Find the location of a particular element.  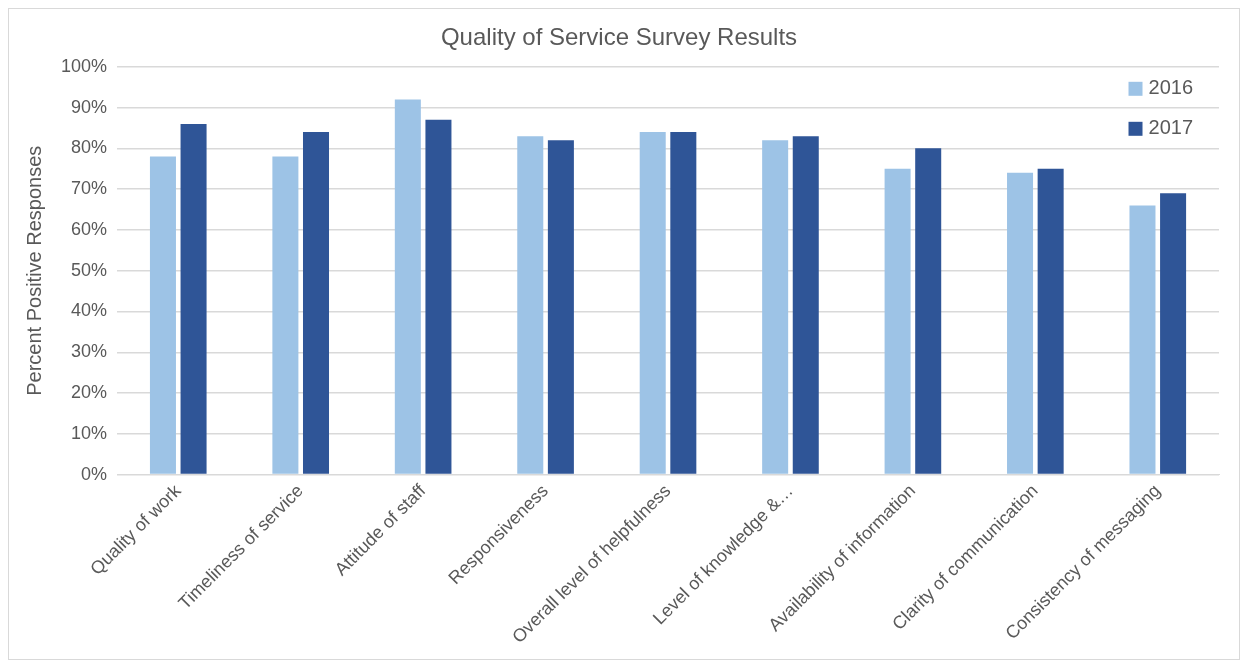

y-tick-label: 60% is located at coordinates (89, 228).